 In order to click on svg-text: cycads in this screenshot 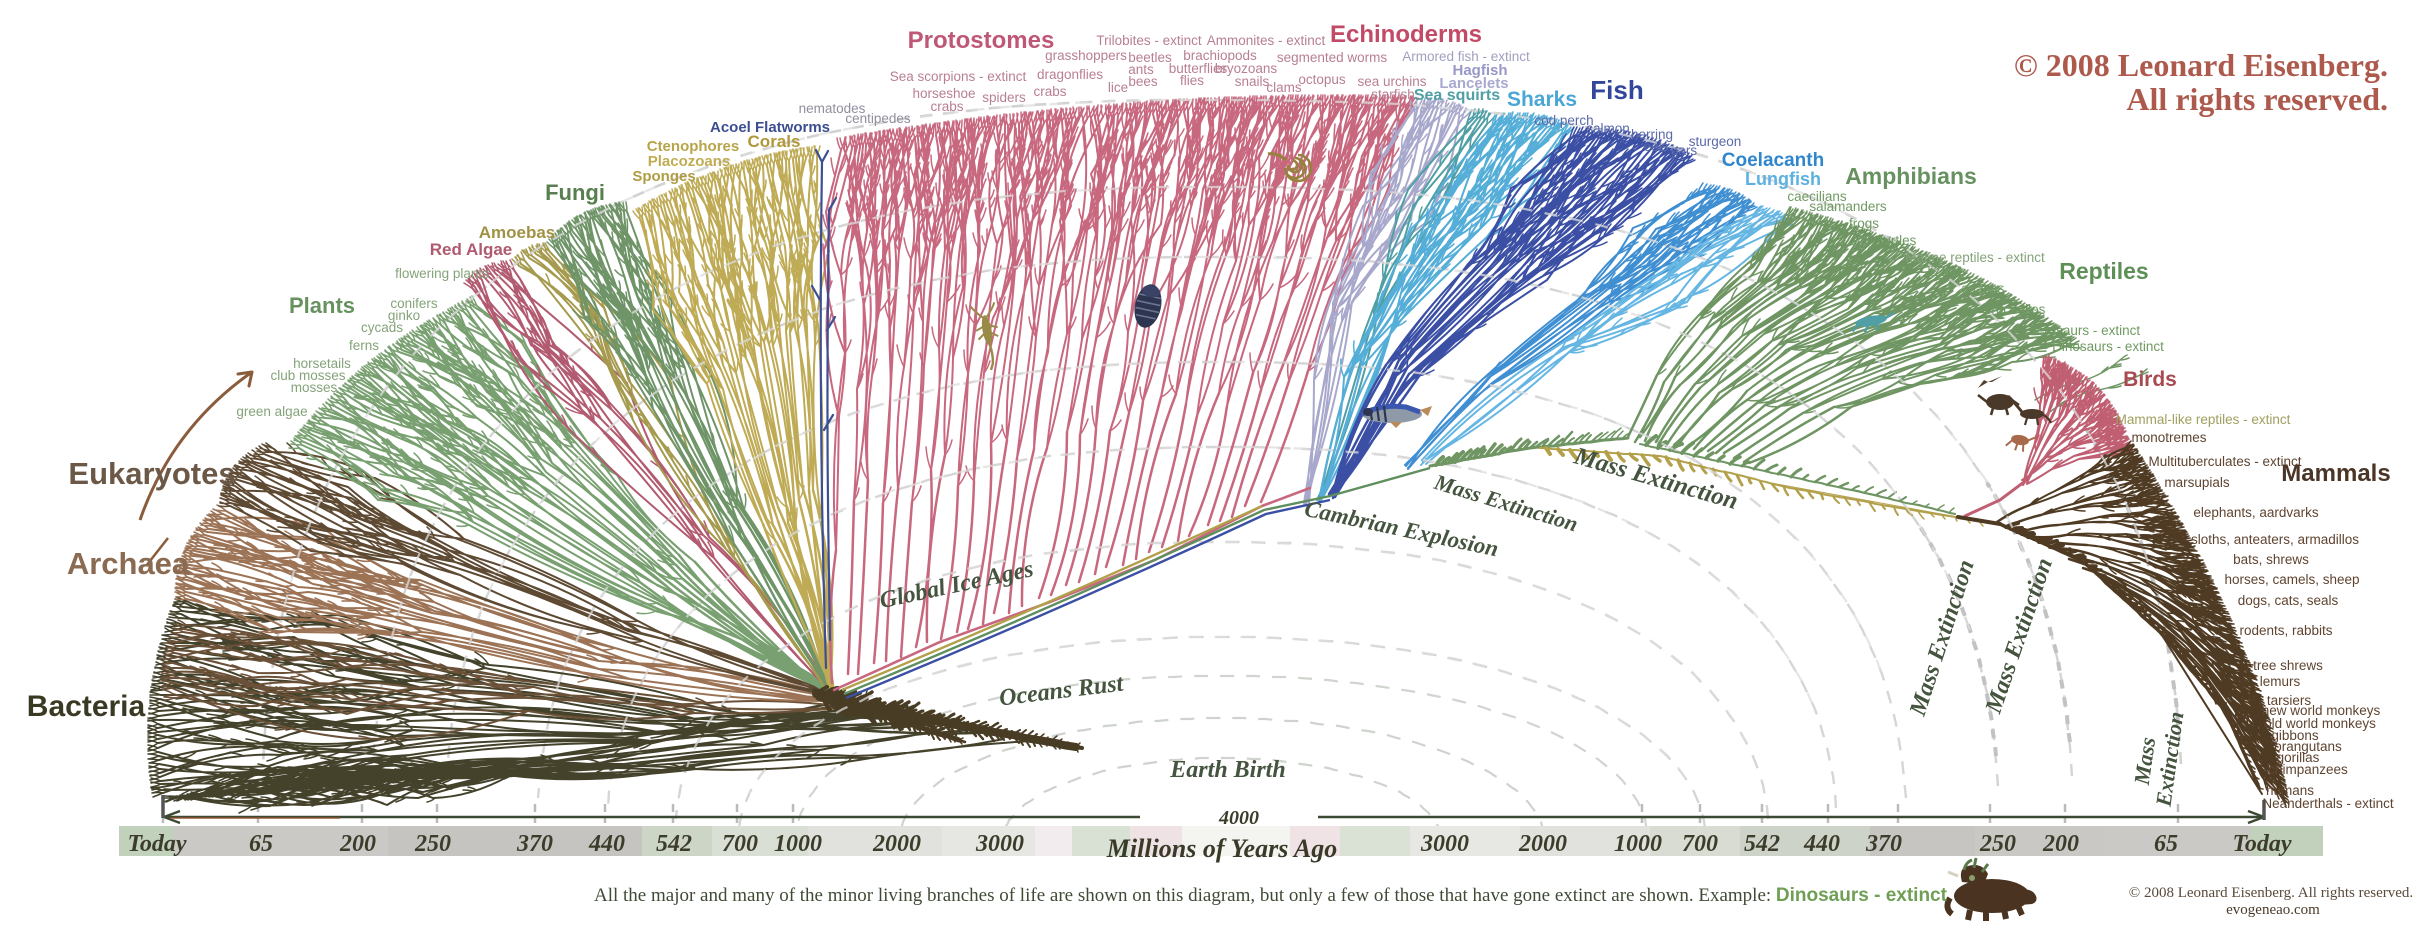, I will do `click(382, 327)`.